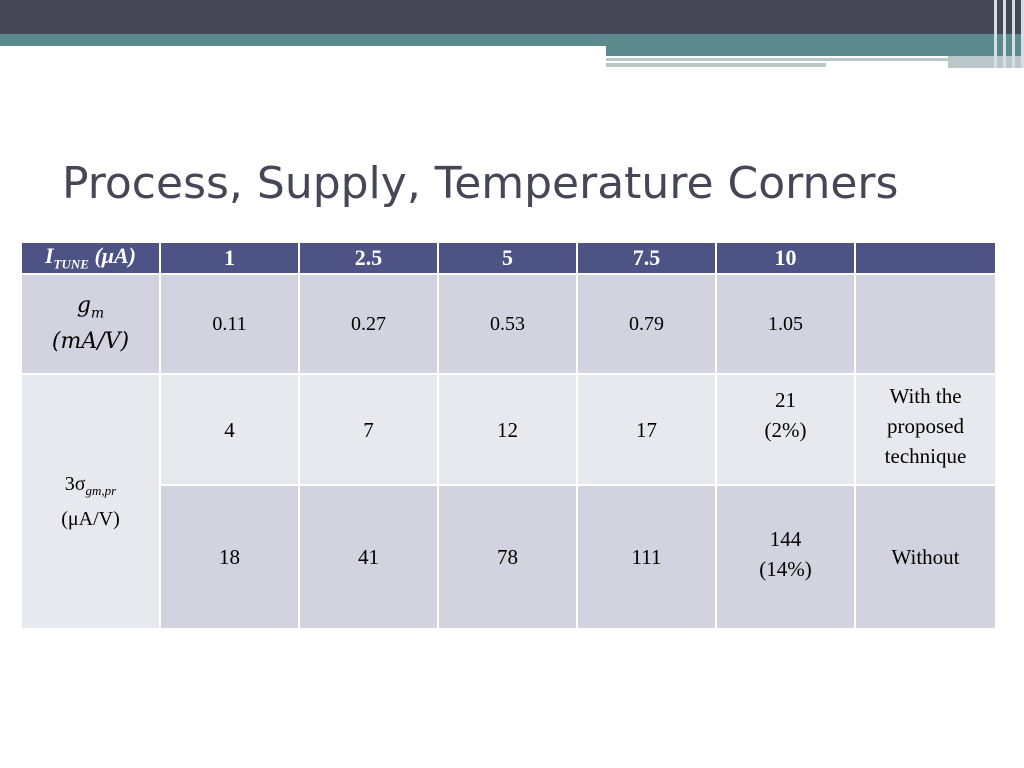 This screenshot has width=1024, height=768. Describe the element at coordinates (925, 426) in the screenshot. I see `note-line: proposed` at that location.